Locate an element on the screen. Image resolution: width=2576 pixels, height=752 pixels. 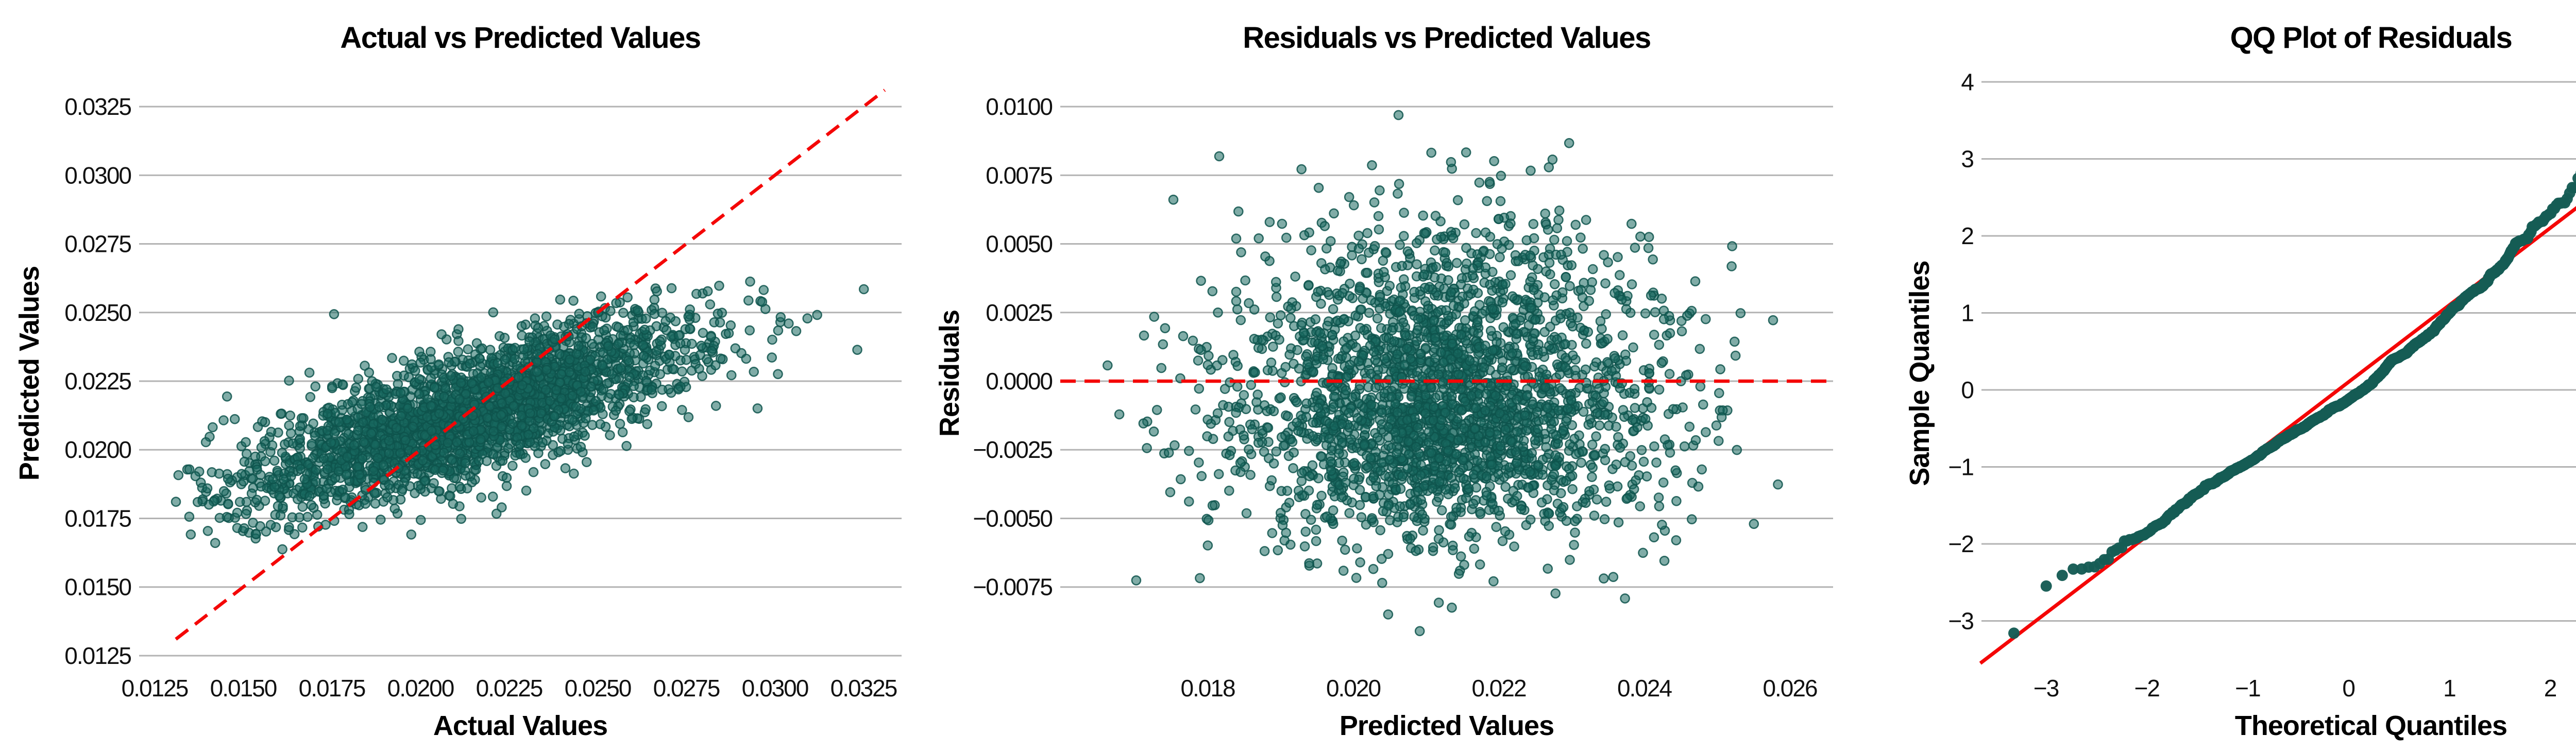
y-tick-label: 0.0175 is located at coordinates (97, 518).